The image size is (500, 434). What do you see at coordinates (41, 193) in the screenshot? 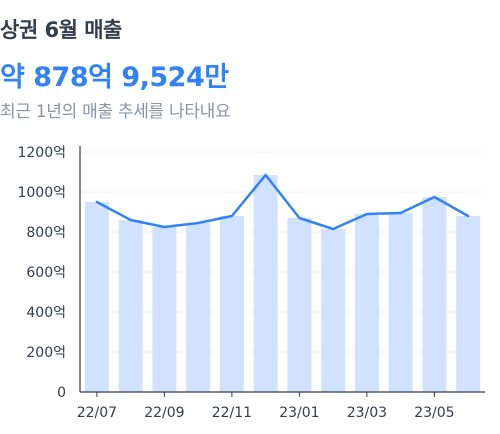
I see `y-tick-label: 1000억` at bounding box center [41, 193].